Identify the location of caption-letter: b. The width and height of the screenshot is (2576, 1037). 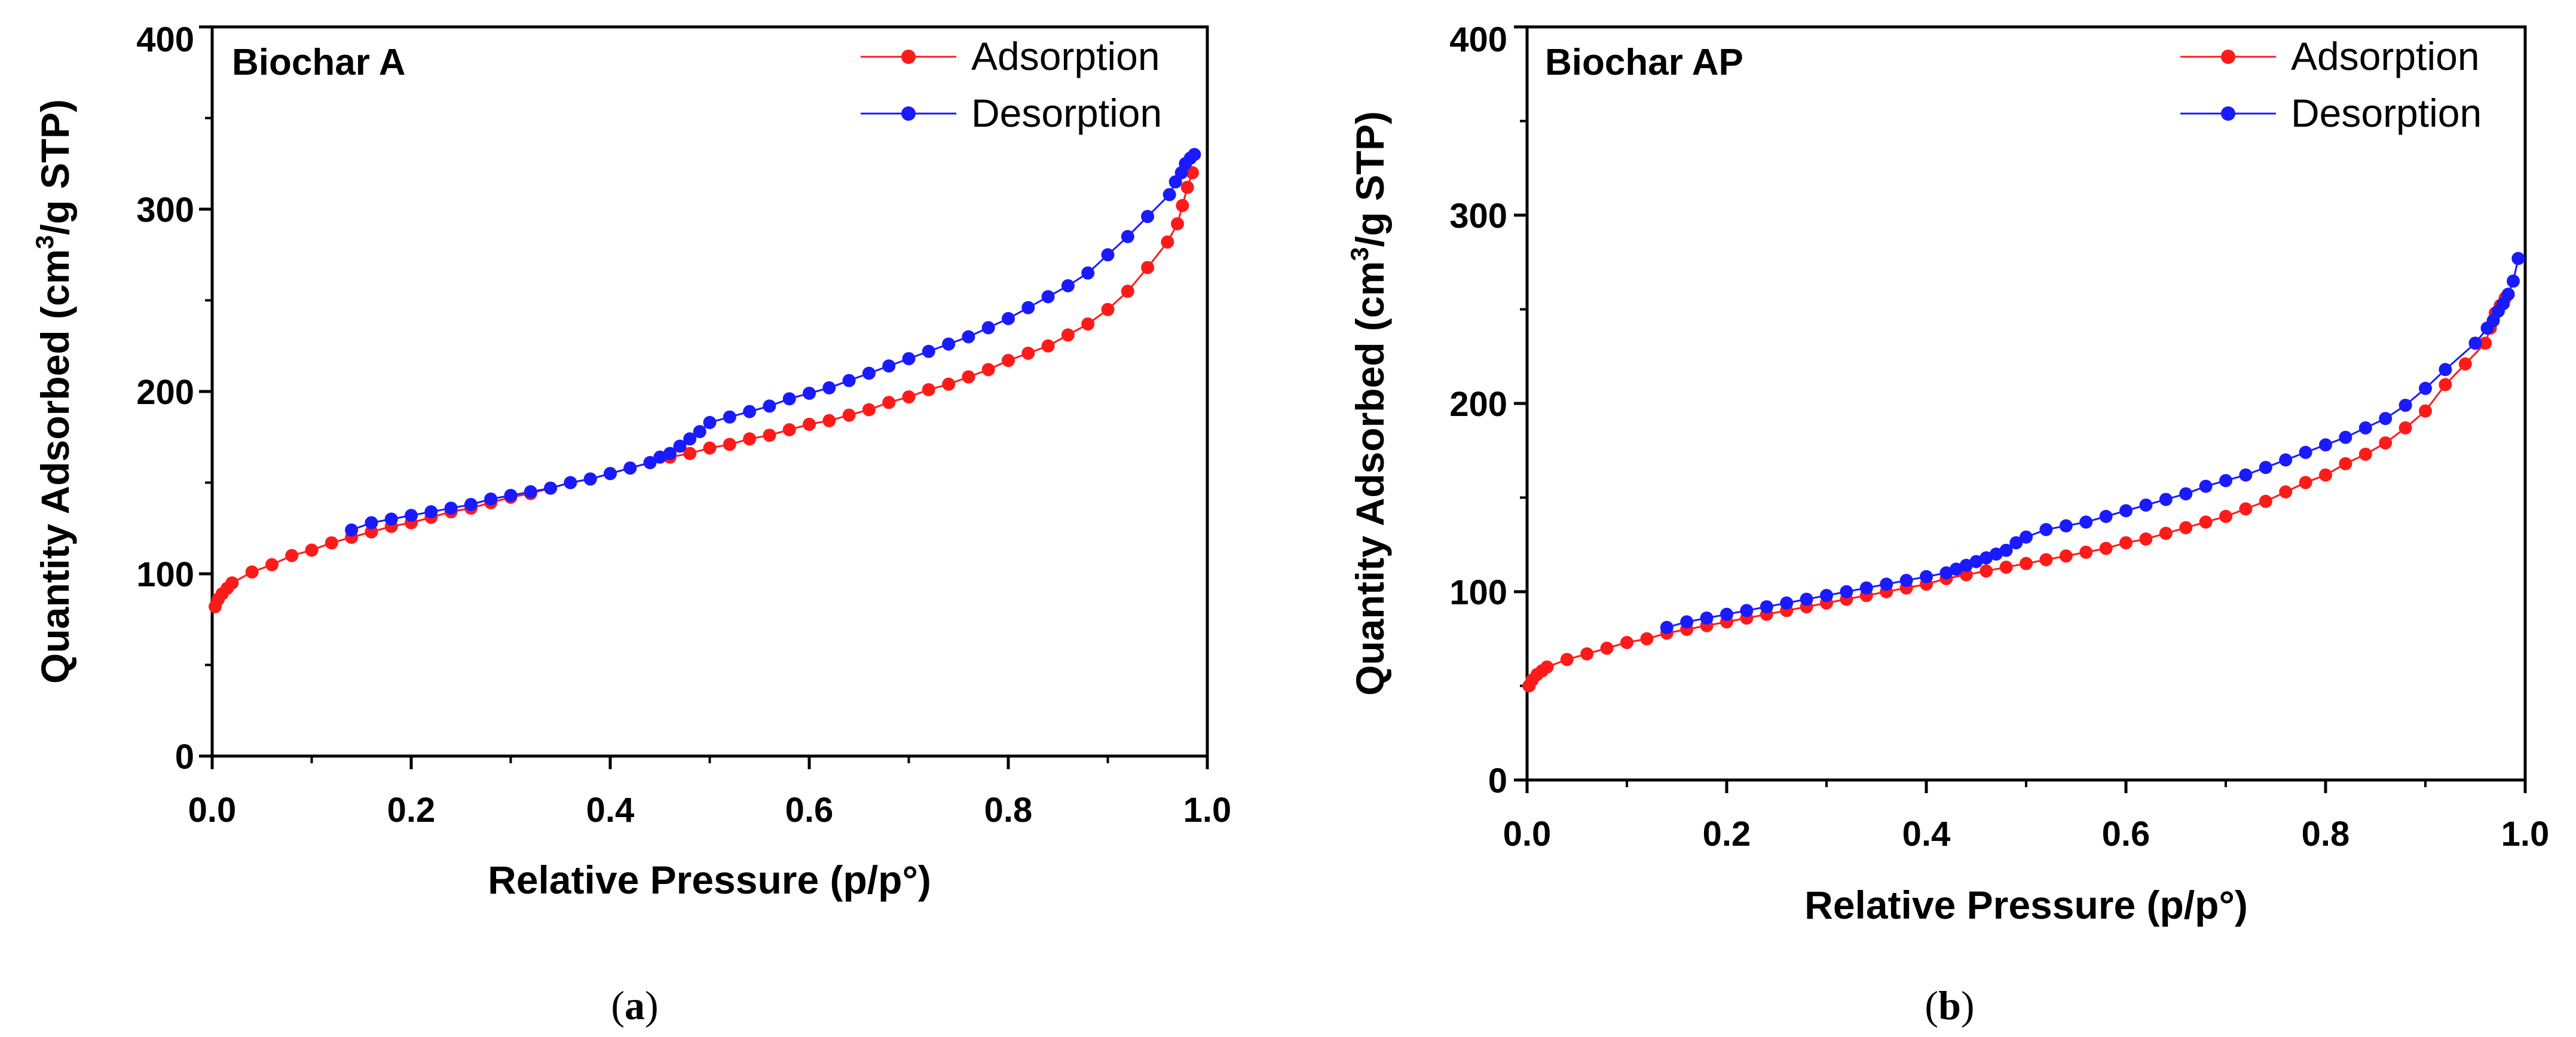
(1949, 1005).